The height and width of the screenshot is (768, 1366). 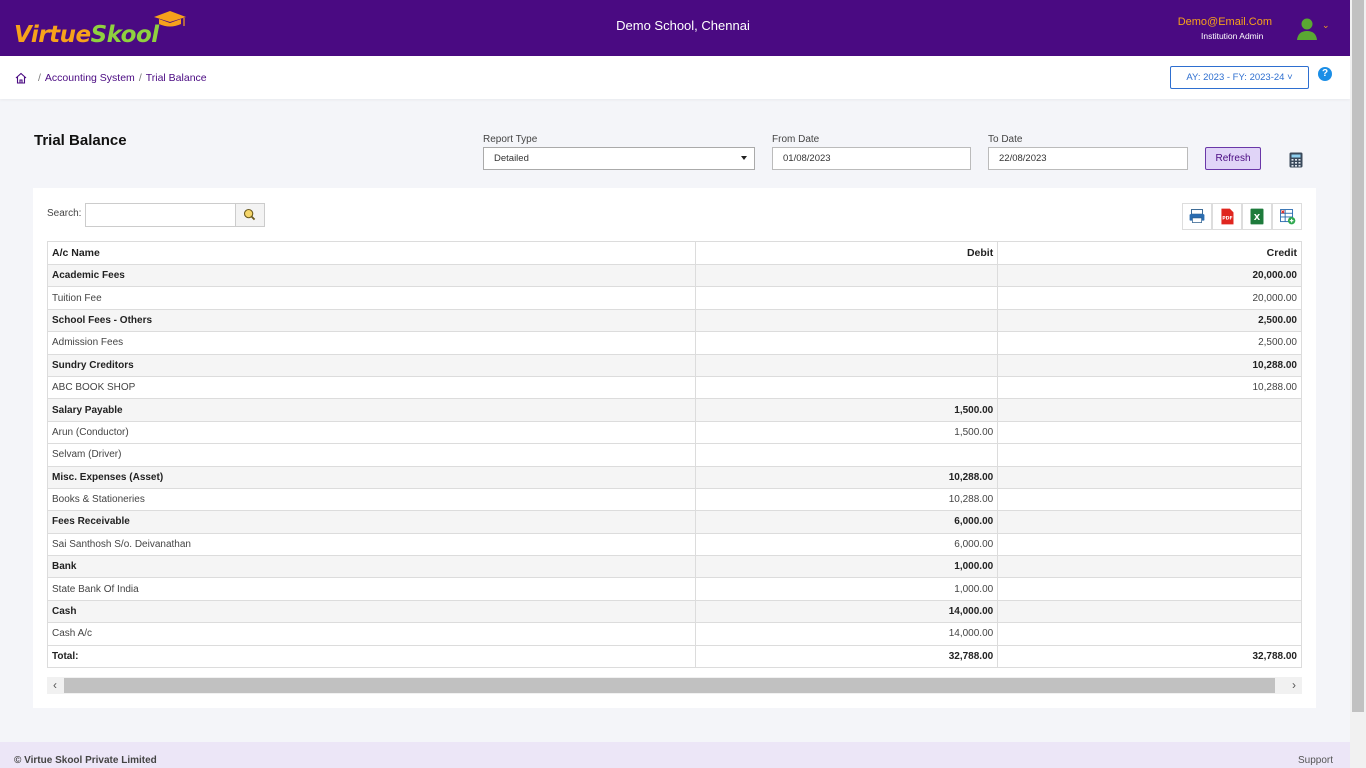 I want to click on calculator-icon, so click(x=1296, y=160).